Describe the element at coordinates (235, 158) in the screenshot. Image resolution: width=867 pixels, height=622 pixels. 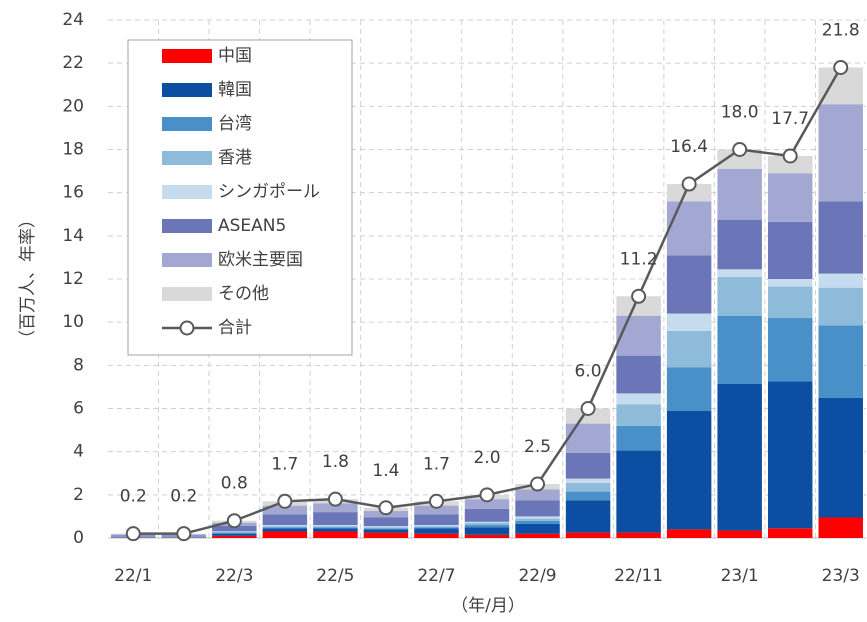
I see `legend-label: 香港` at that location.